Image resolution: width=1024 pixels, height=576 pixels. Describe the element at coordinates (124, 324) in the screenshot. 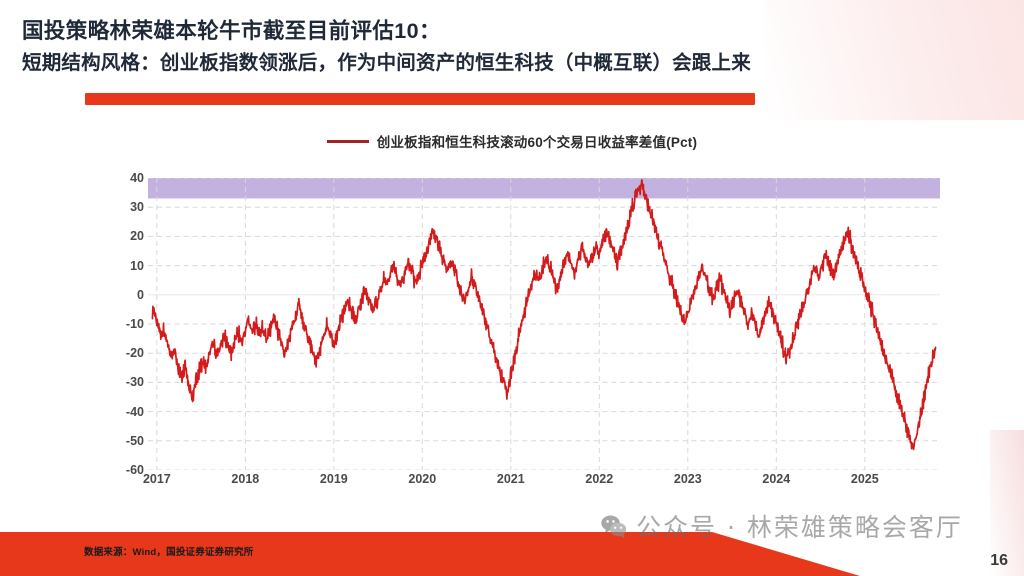

I see `y-axis-labels: 40 30 20 10 0 -10 -20 -30 -40 -50 -60` at that location.